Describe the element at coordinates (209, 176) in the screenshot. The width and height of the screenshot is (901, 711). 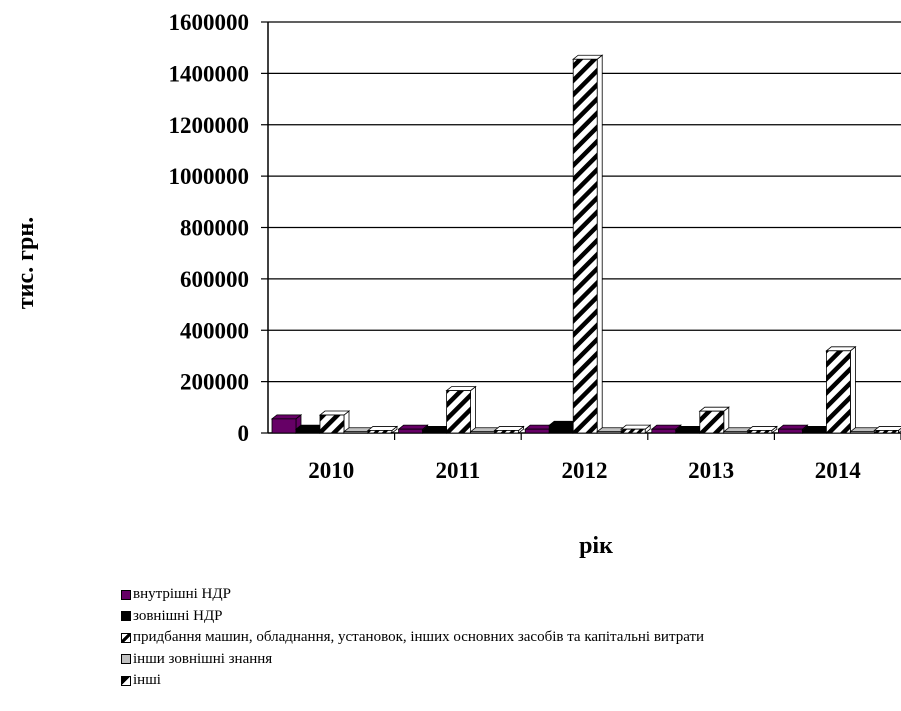
I see `y-tick-label: 1000000` at that location.